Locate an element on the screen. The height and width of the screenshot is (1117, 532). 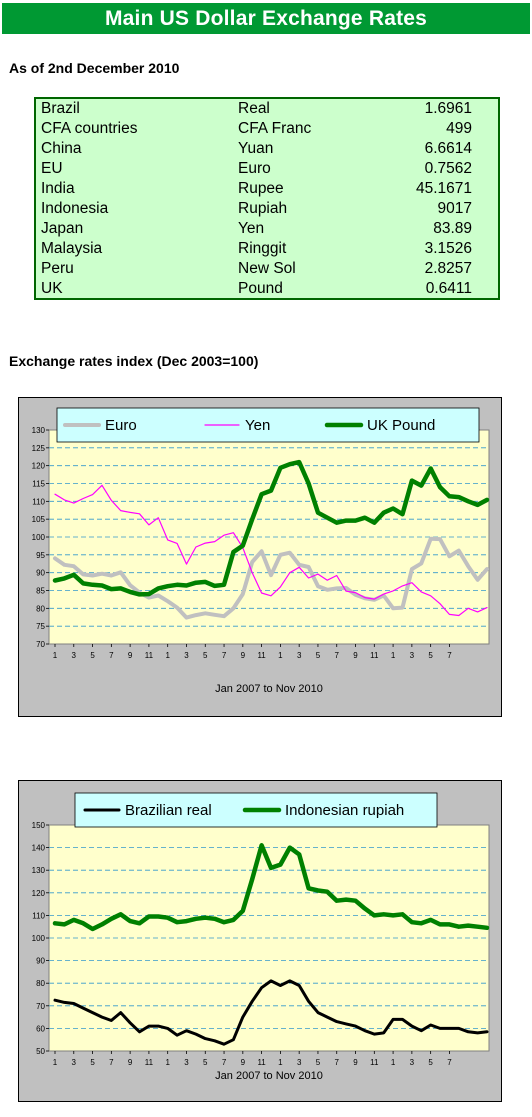
chart1-y-tick-label: 105 is located at coordinates (39, 519).